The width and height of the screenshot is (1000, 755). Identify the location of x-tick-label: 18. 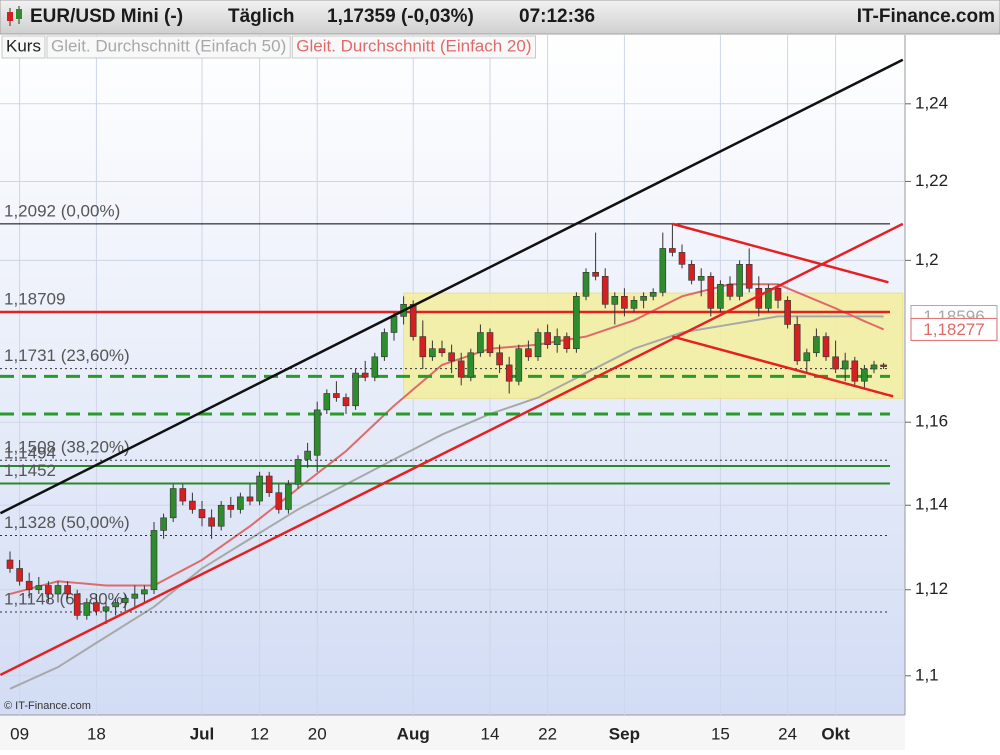
(96, 733).